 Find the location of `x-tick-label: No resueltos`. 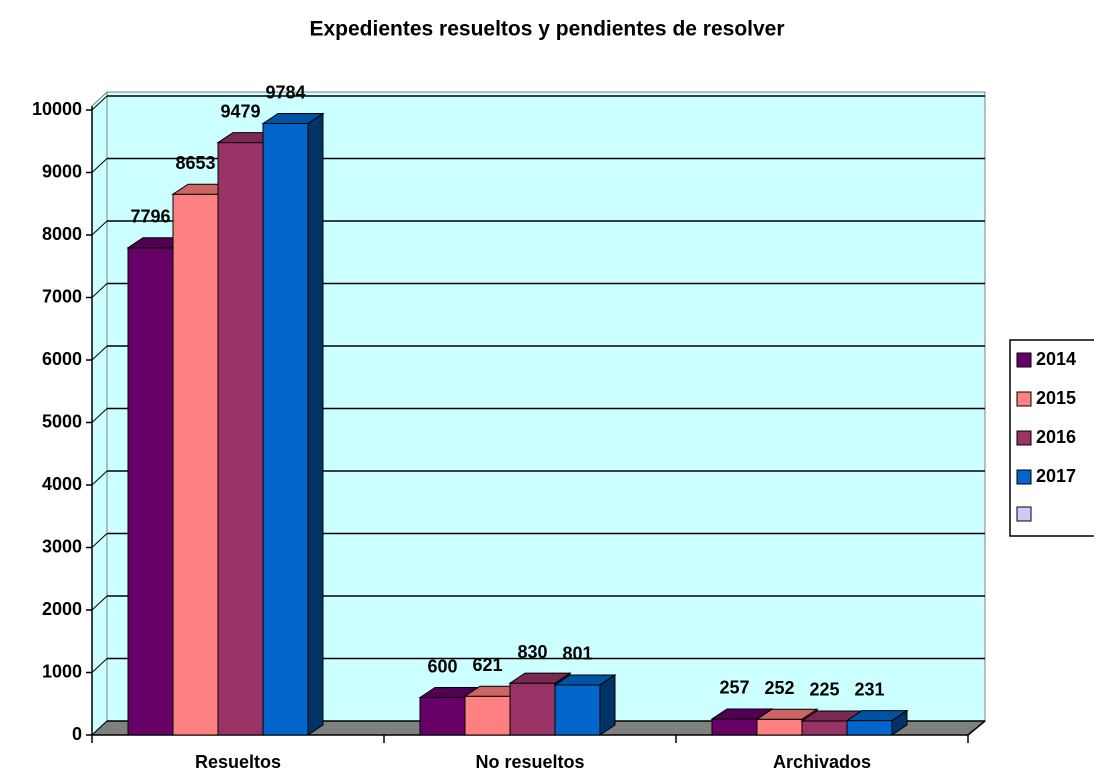

x-tick-label: No resueltos is located at coordinates (529, 761).